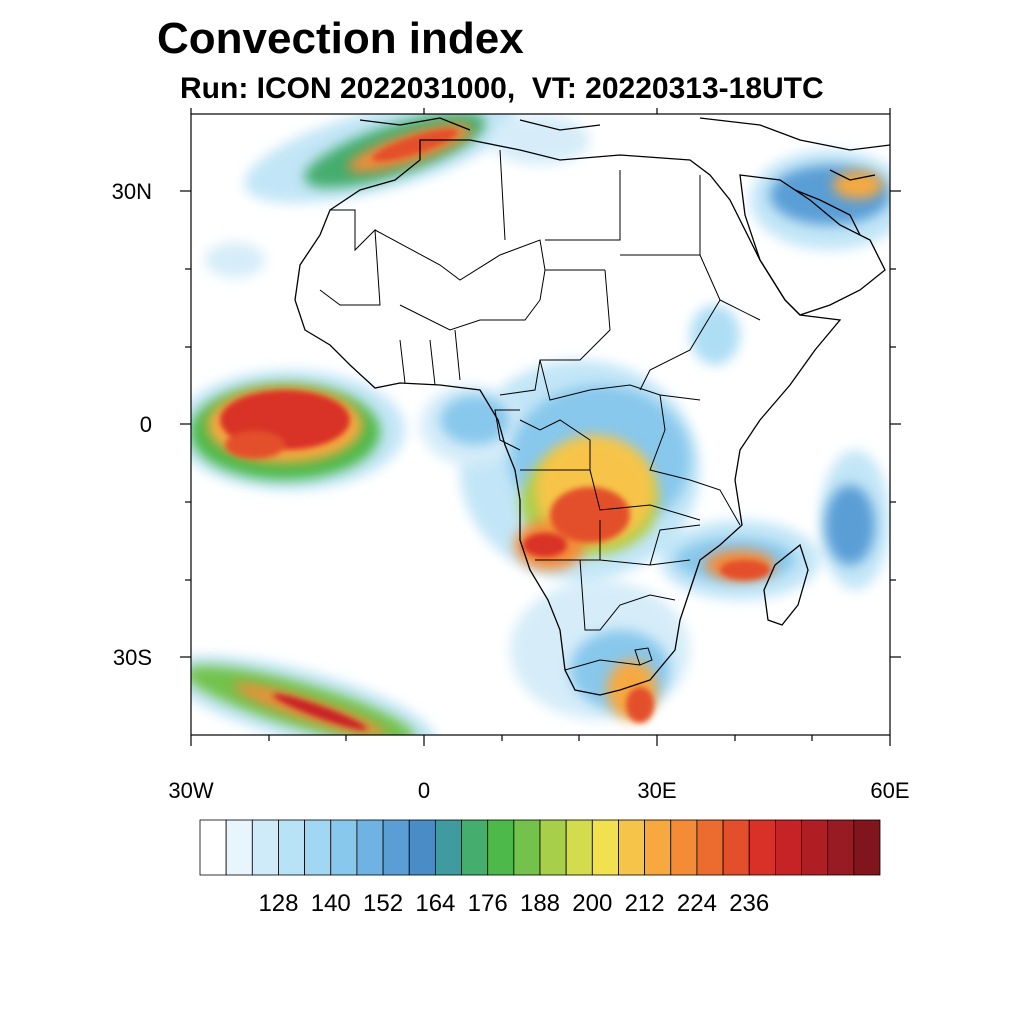  I want to click on lat-label-30s: 30S, so click(132, 657).